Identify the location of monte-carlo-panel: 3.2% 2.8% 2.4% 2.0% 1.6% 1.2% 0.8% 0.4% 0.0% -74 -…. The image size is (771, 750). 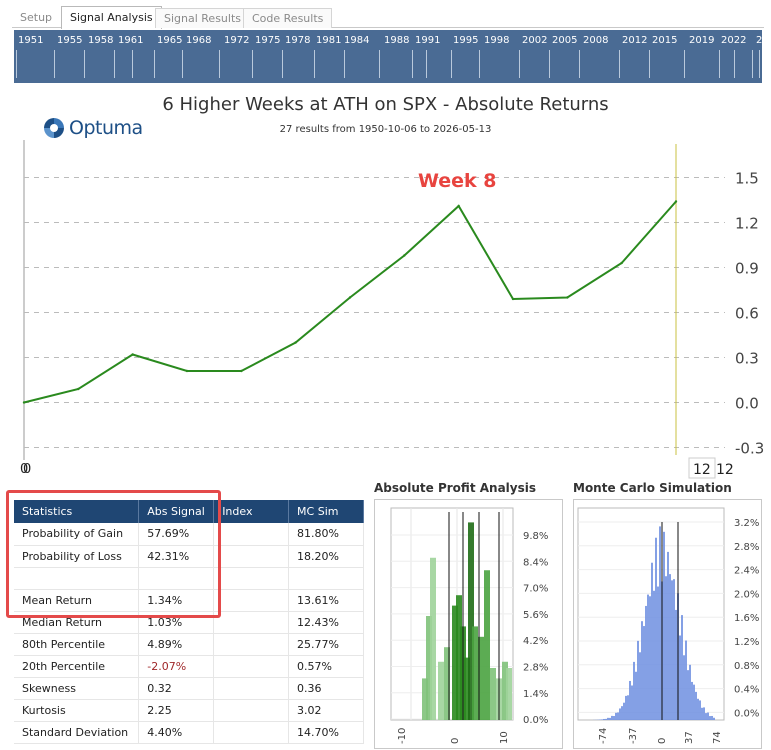
(667, 624).